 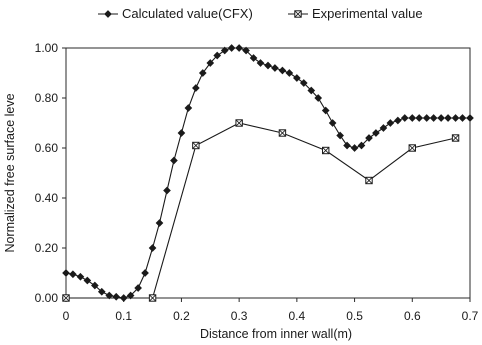 I want to click on y-tick-label: 1.00, so click(x=47, y=48).